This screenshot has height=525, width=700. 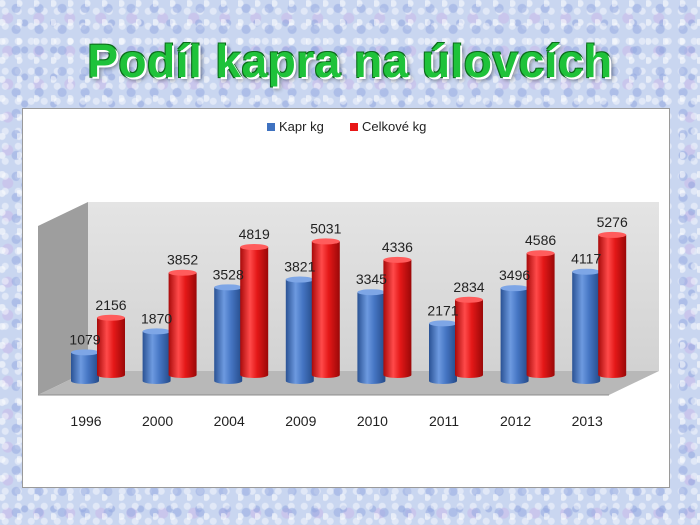 I want to click on data-label-kapr-2010: 3345, so click(x=371, y=279).